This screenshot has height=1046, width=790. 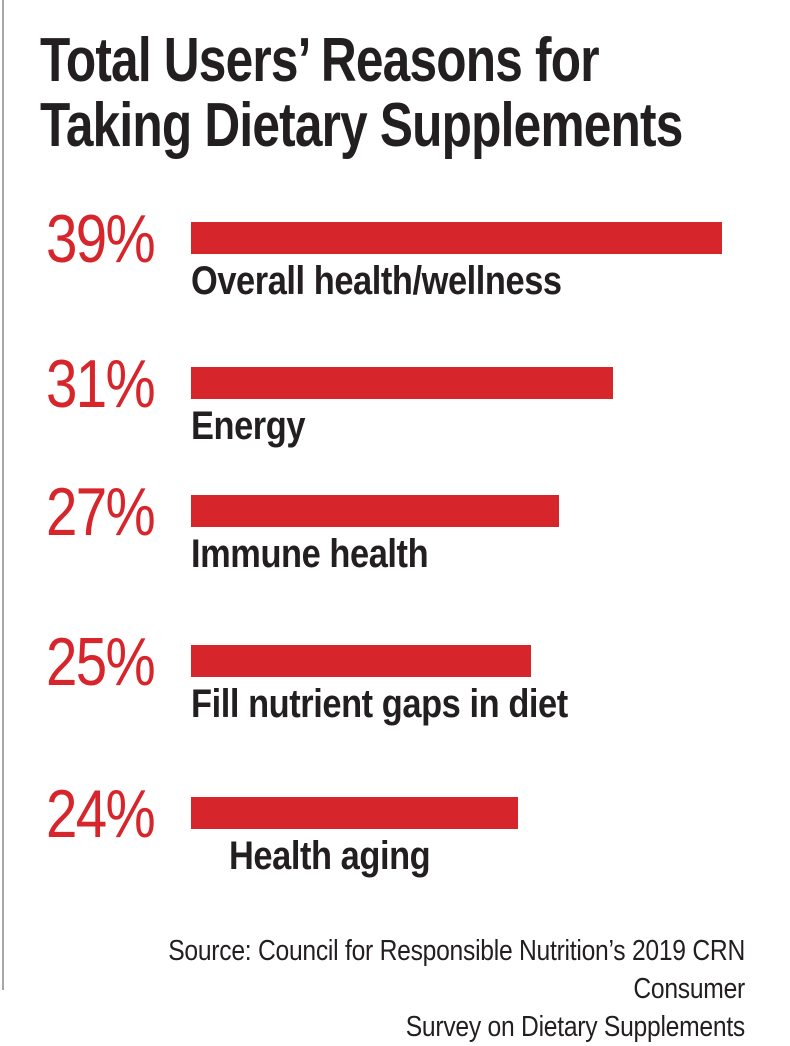 I want to click on left-border-rule, so click(x=3, y=495).